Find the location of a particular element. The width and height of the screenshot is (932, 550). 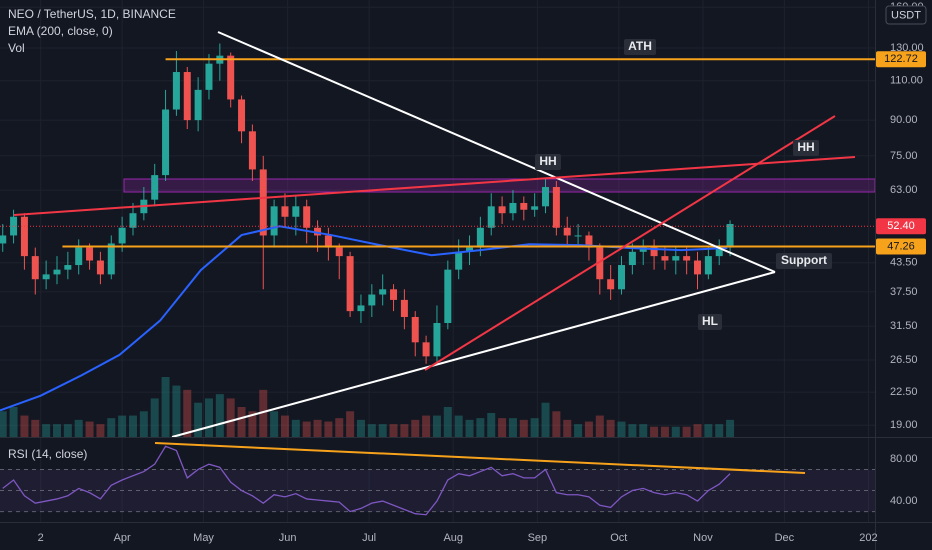

volume is located at coordinates (367, 407).